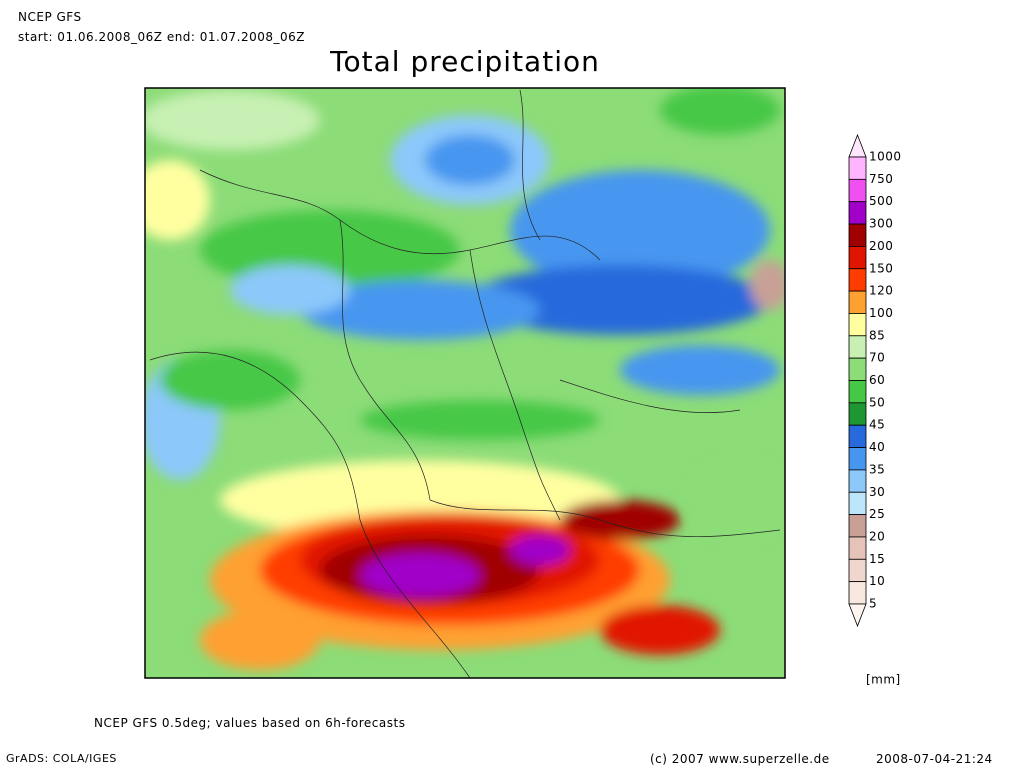 Image resolution: width=1024 pixels, height=768 pixels. I want to click on colorbar-label: 15, so click(877, 559).